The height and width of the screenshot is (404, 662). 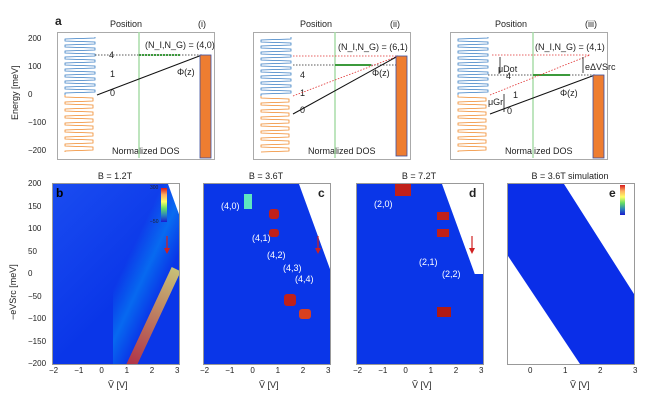 What do you see at coordinates (180, 45) in the screenshot?
I see `panel-i-state-label: (N_I,N_G) = (4,0)` at bounding box center [180, 45].